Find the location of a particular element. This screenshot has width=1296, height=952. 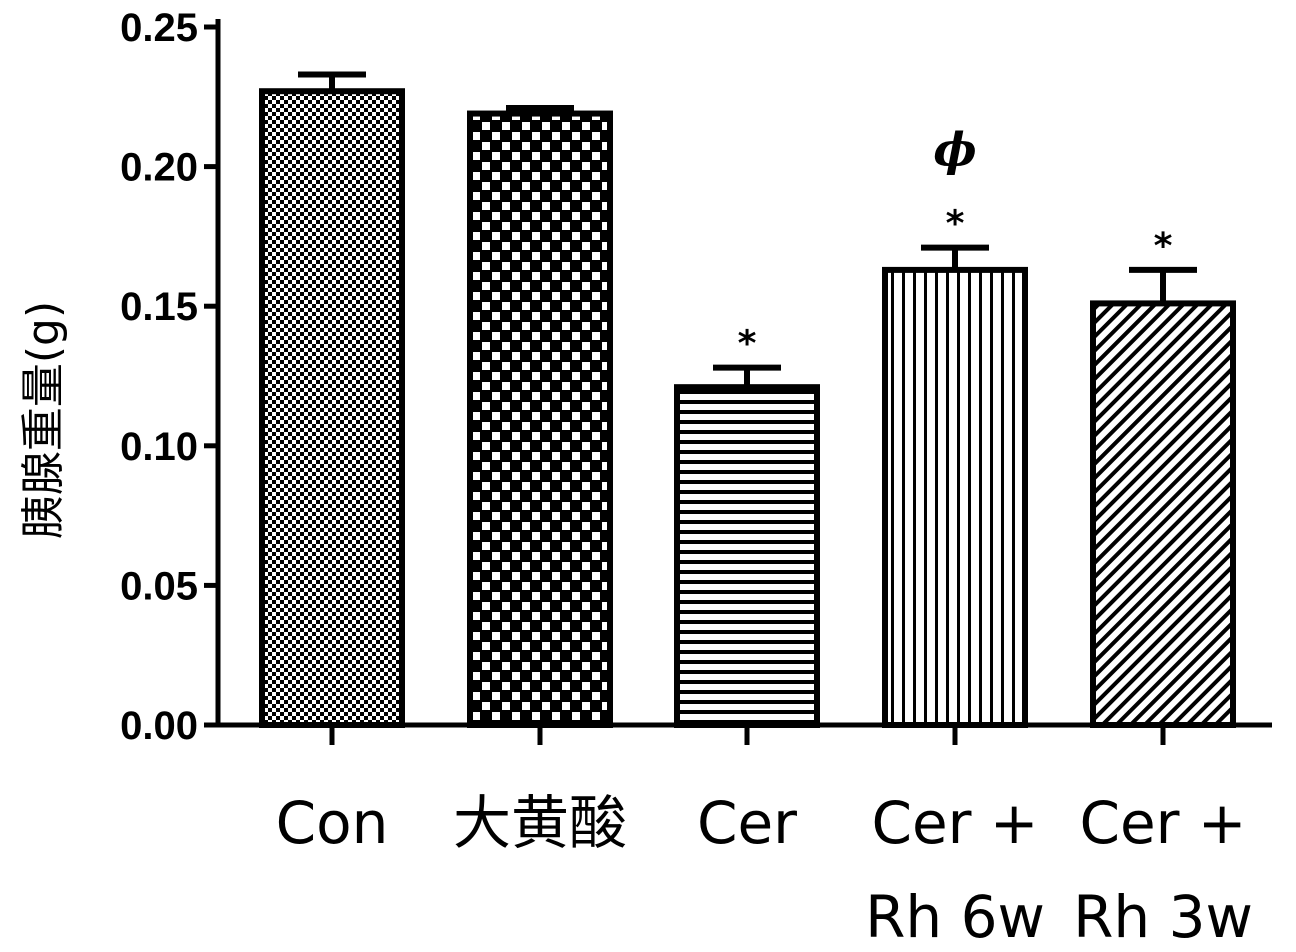

x-category-label: Cer is located at coordinates (747, 823).